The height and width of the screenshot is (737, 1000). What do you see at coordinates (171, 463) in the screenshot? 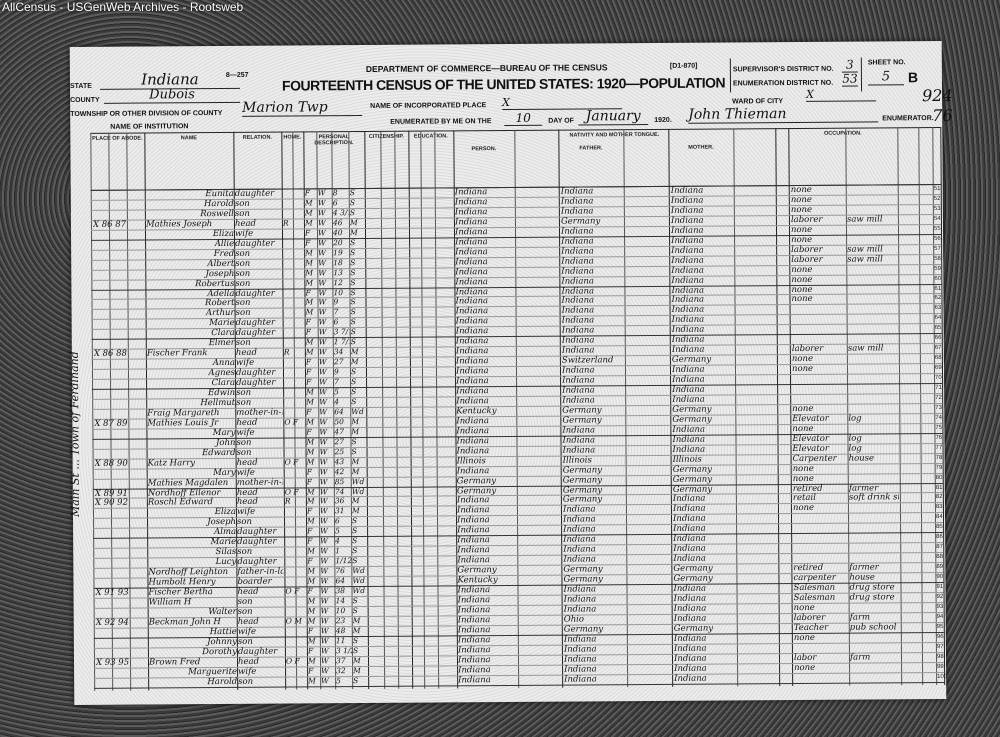
I see `cell-name: Katz Harry` at bounding box center [171, 463].